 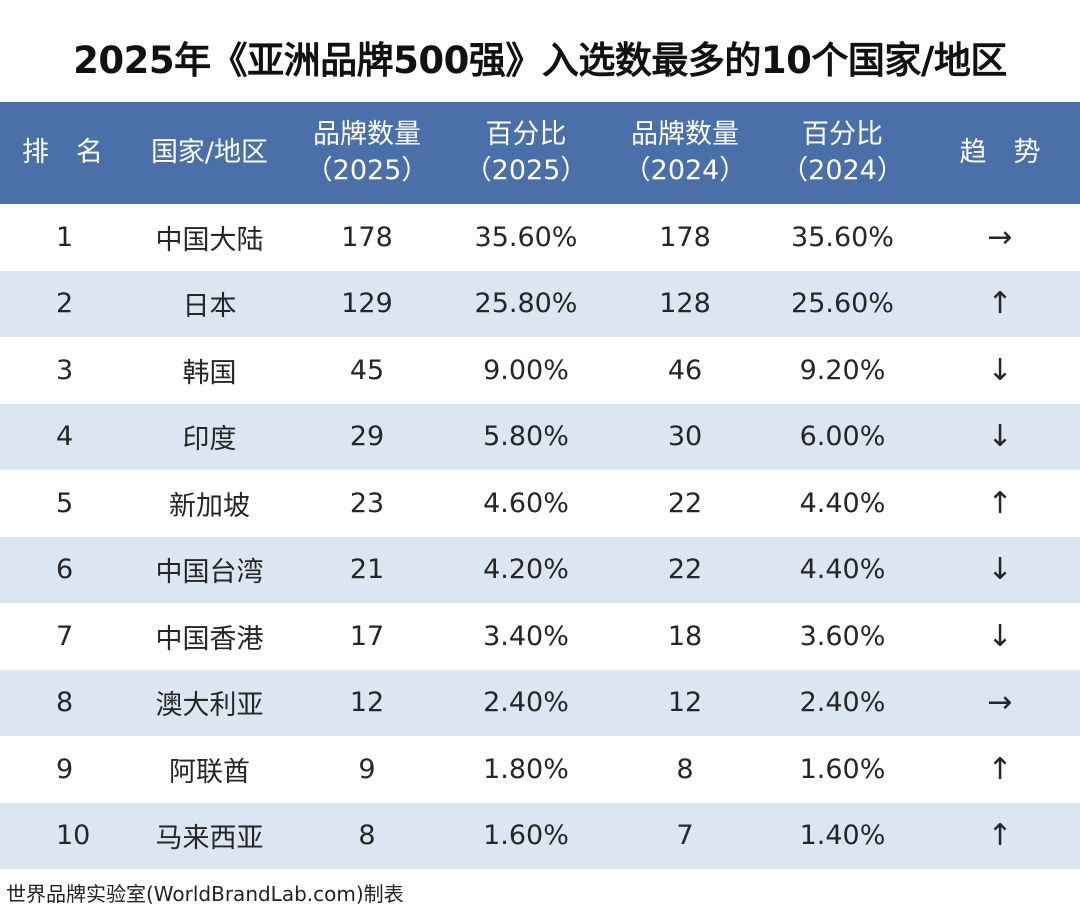 I want to click on cell-count-2024: 18, so click(x=685, y=636).